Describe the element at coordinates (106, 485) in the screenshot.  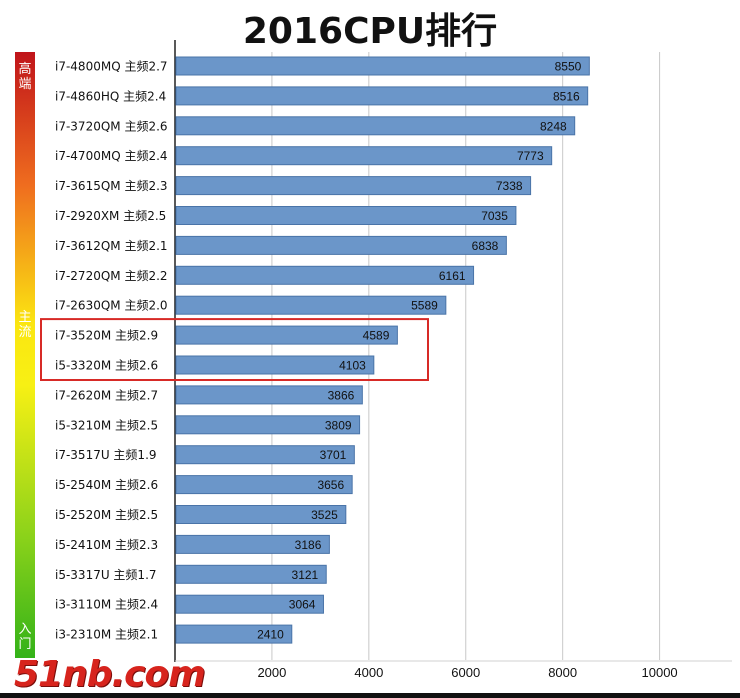
I see `category-label-14: i5-2540M 主频2.6` at that location.